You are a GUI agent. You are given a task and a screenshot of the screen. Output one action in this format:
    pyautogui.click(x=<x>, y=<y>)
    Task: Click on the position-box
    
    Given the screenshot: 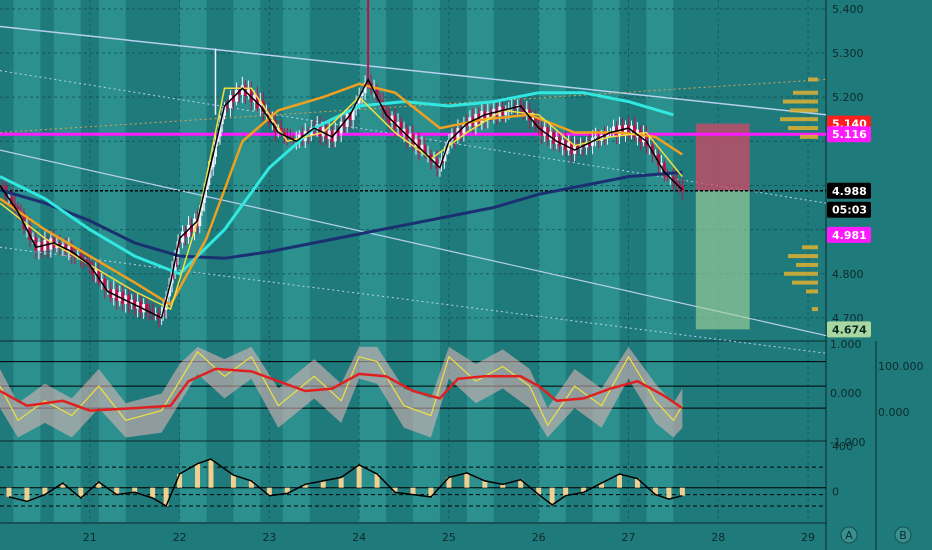 What is the action you would take?
    pyautogui.click(x=722, y=226)
    